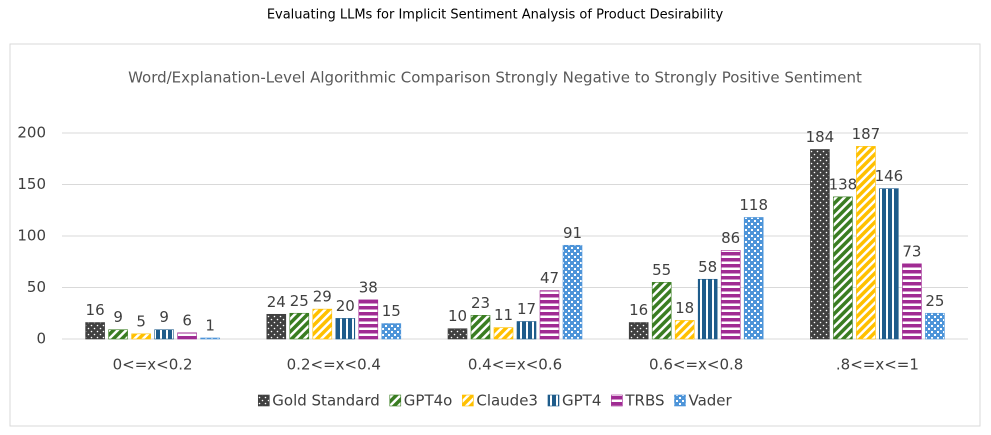  Describe the element at coordinates (753, 205) in the screenshot. I see `data-label: 118` at that location.